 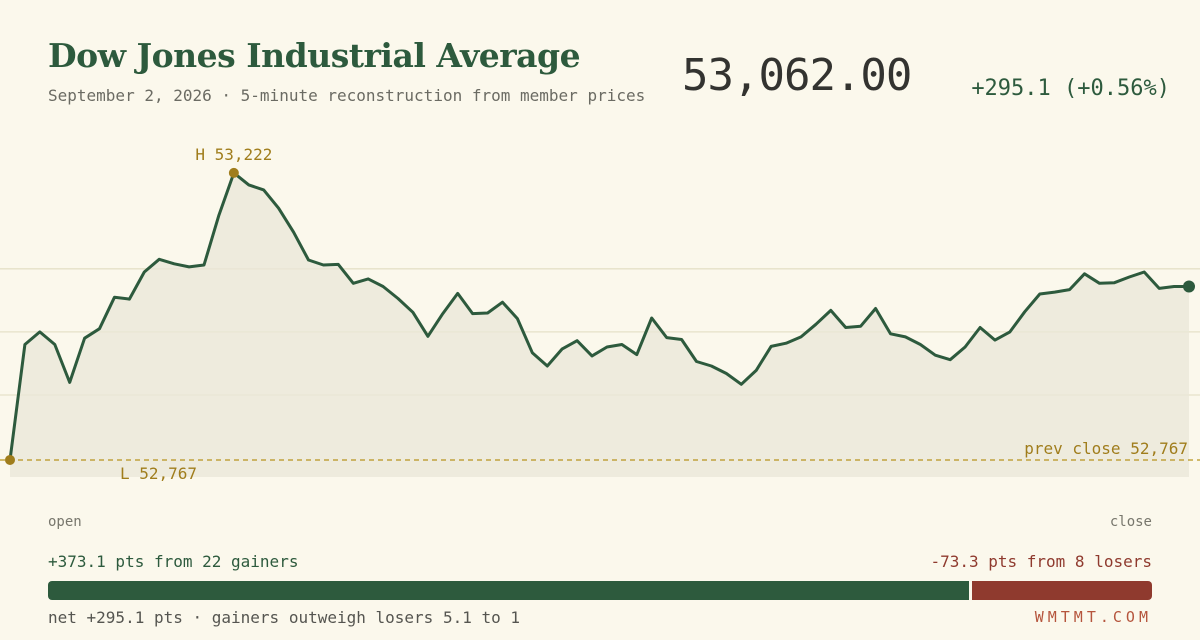 I want to click on high-label: H 53,222, so click(x=233, y=154).